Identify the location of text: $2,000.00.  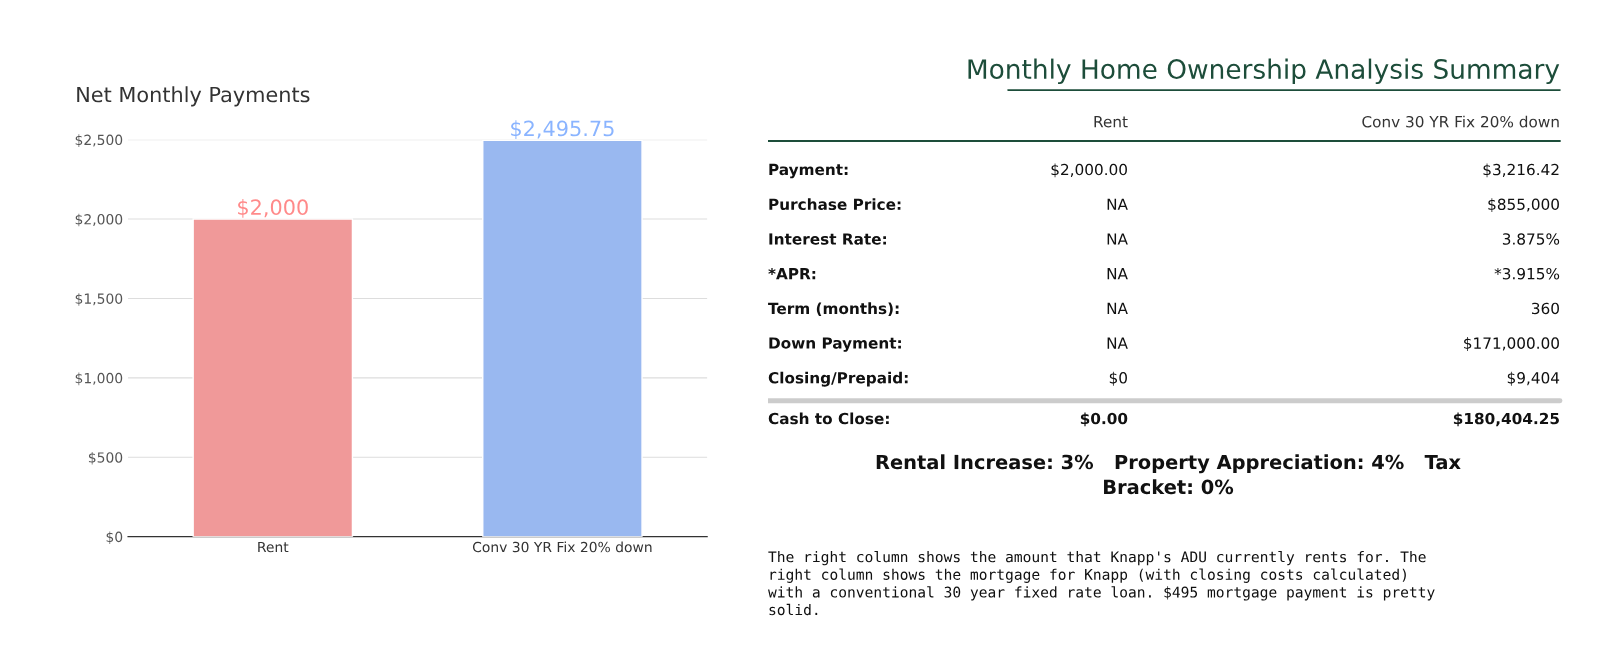
(1089, 170).